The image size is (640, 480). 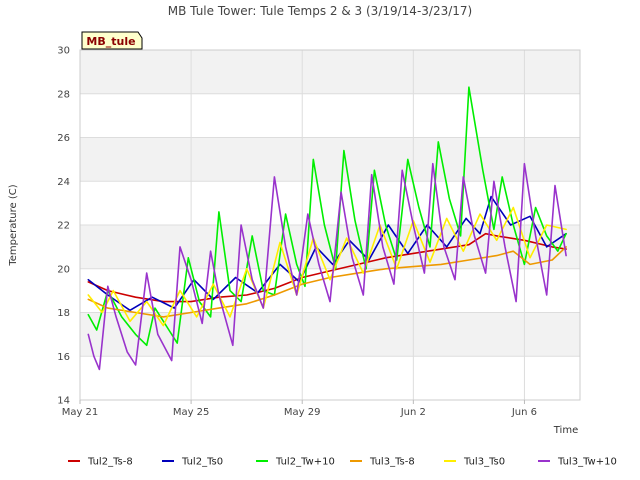 I want to click on station-badge-label: MB_tule, so click(x=110, y=41).